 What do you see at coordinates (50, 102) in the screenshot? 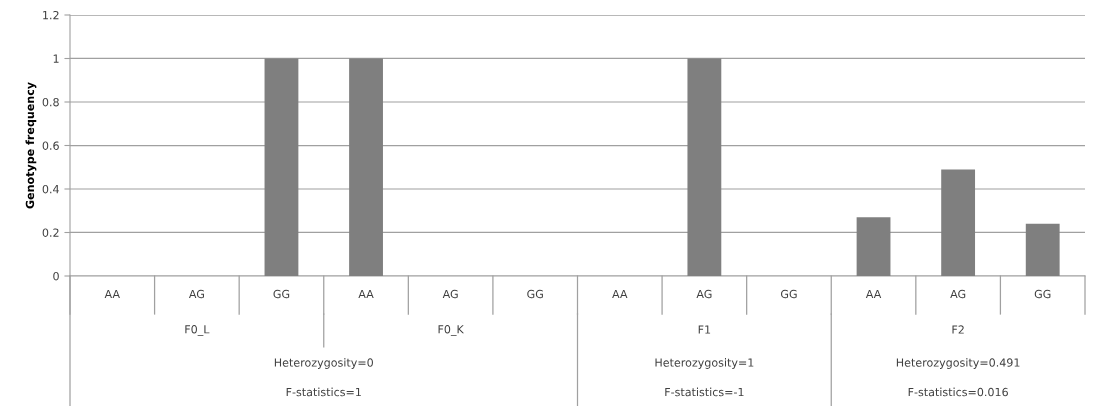
I see `y-tick-label: 0.8` at bounding box center [50, 102].